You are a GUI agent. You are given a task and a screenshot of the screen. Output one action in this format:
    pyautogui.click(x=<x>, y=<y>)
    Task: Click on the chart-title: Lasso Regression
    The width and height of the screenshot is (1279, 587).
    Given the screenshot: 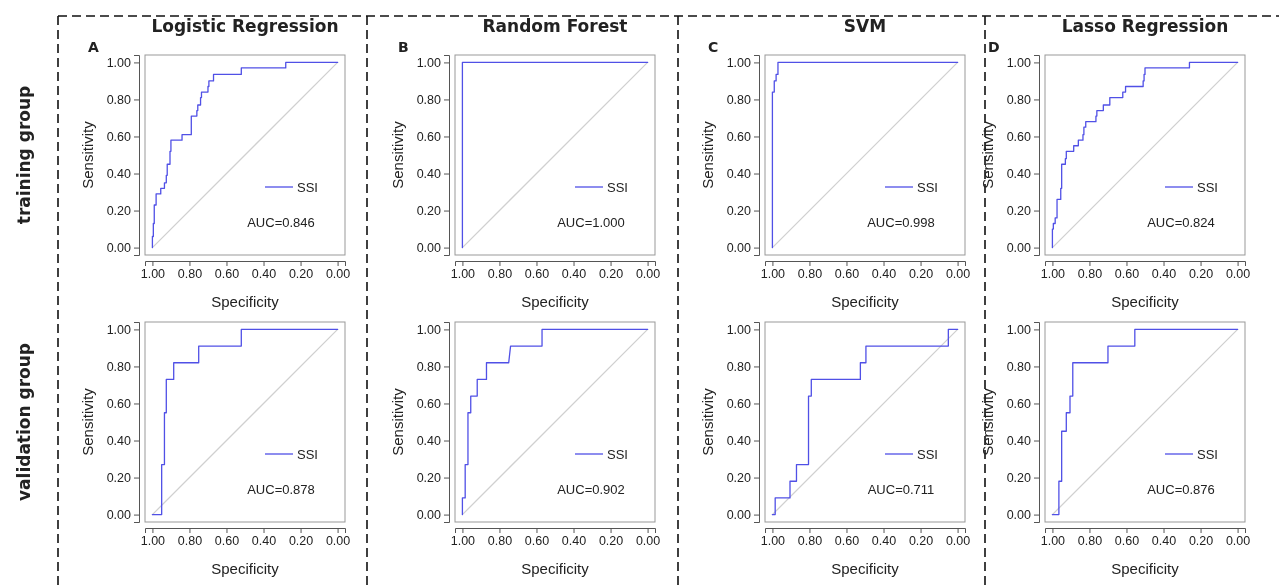 What is the action you would take?
    pyautogui.click(x=1145, y=26)
    